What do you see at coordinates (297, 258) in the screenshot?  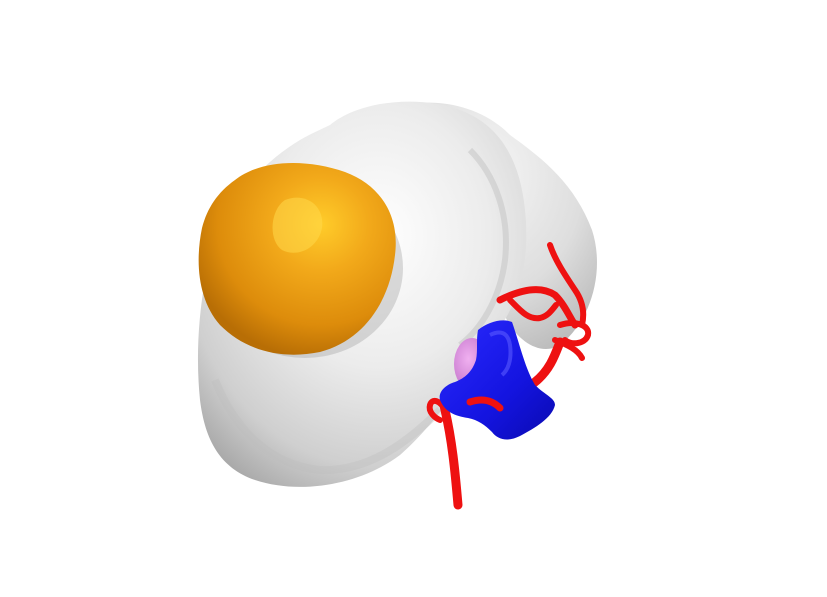 I see `orange-tumor` at bounding box center [297, 258].